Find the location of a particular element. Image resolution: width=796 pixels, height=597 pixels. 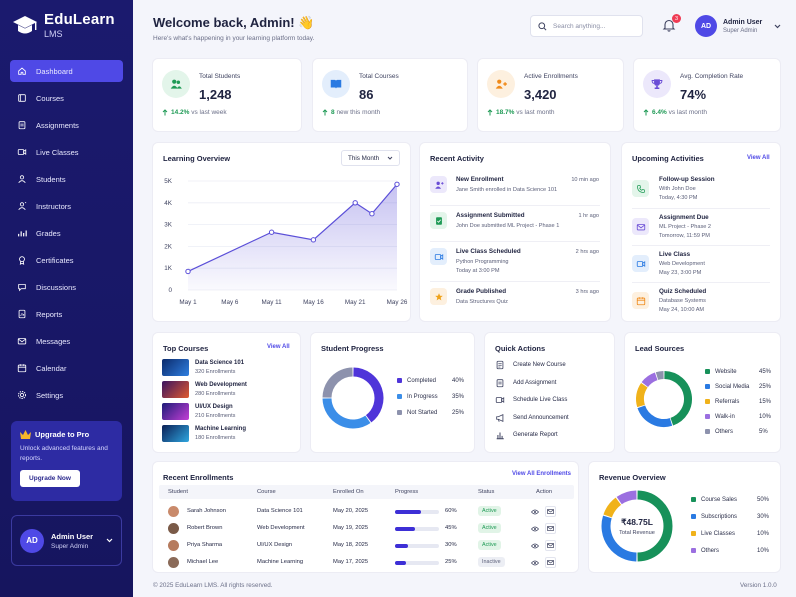

quick-action-schedule-live-class: Schedule Live Class is located at coordinates (531, 400).